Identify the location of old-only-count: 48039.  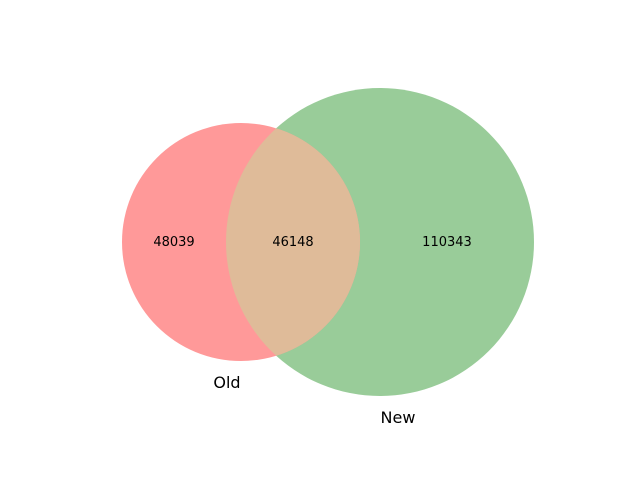
(173, 242).